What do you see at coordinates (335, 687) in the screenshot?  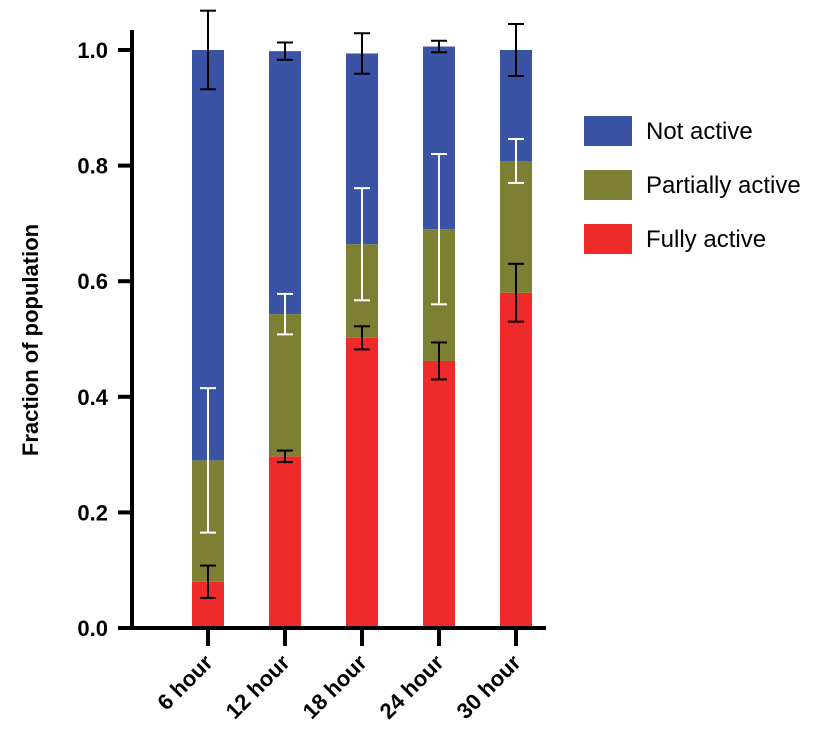 I see `x-tick-label: 18 hour` at bounding box center [335, 687].